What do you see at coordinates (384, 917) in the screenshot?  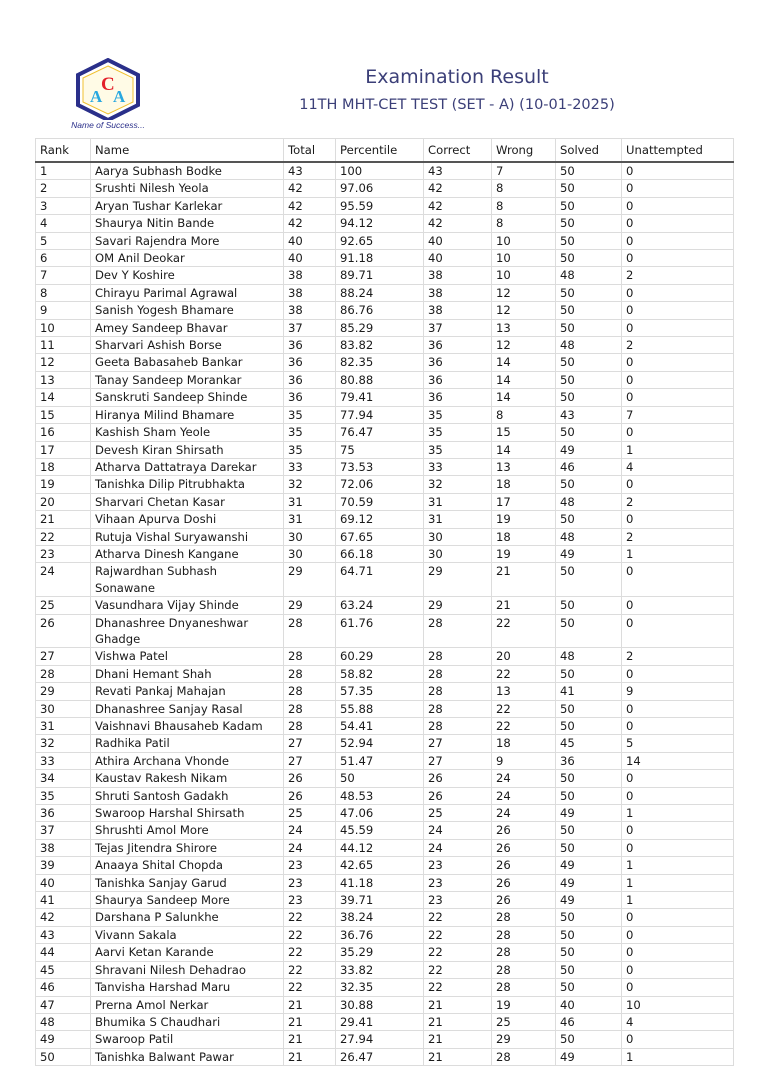 I see `table-row: 42 Darshana P Salunkhe 22 38.24 22 28 50 0` at bounding box center [384, 917].